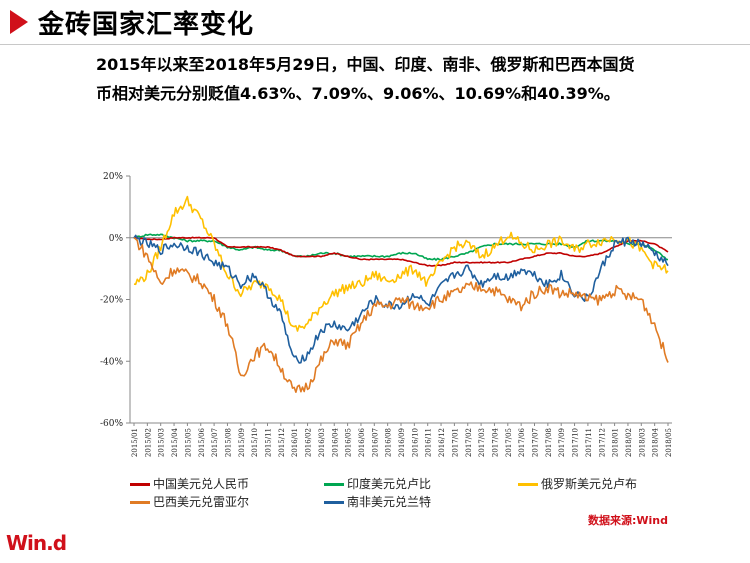 The height and width of the screenshot is (563, 750). I want to click on chart-legend: 中国美元兑人民币 印度美元兑卢比 俄罗斯美元兑卢布巴西美元兑雷亚尔 南非美元兑兰特, so click(430, 496).